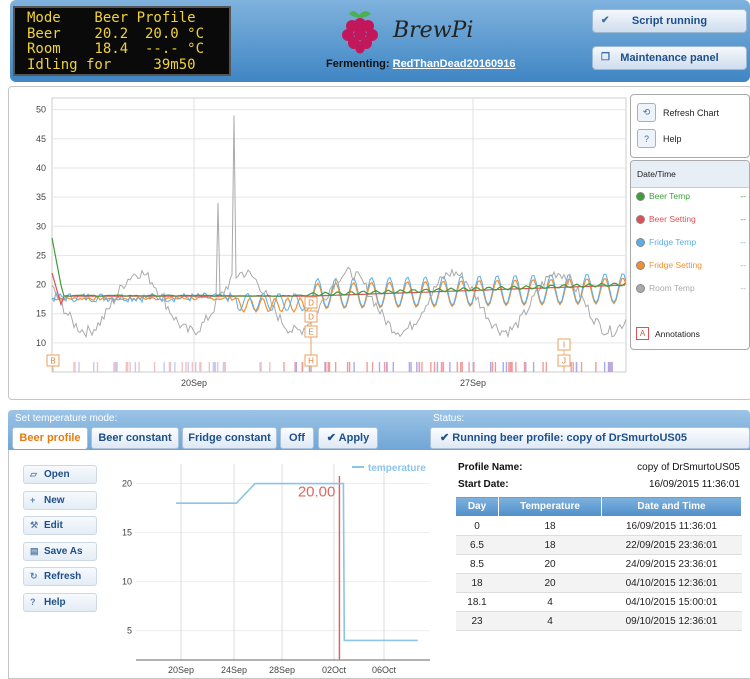 This screenshot has width=750, height=679. I want to click on legend-header: Date/Time, so click(690, 174).